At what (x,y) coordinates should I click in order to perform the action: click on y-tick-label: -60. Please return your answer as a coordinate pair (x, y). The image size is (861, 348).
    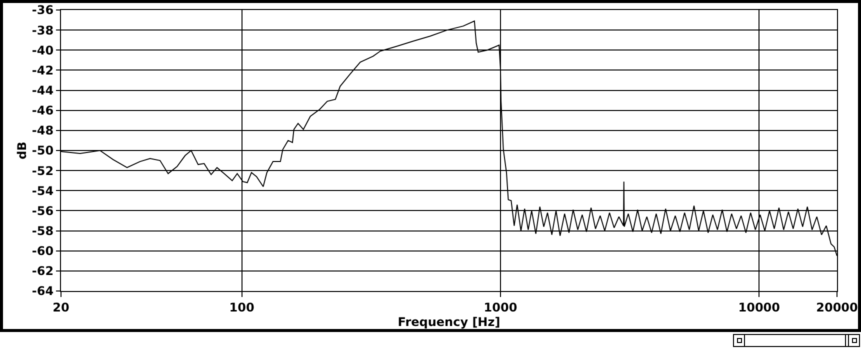
    Looking at the image, I should click on (43, 251).